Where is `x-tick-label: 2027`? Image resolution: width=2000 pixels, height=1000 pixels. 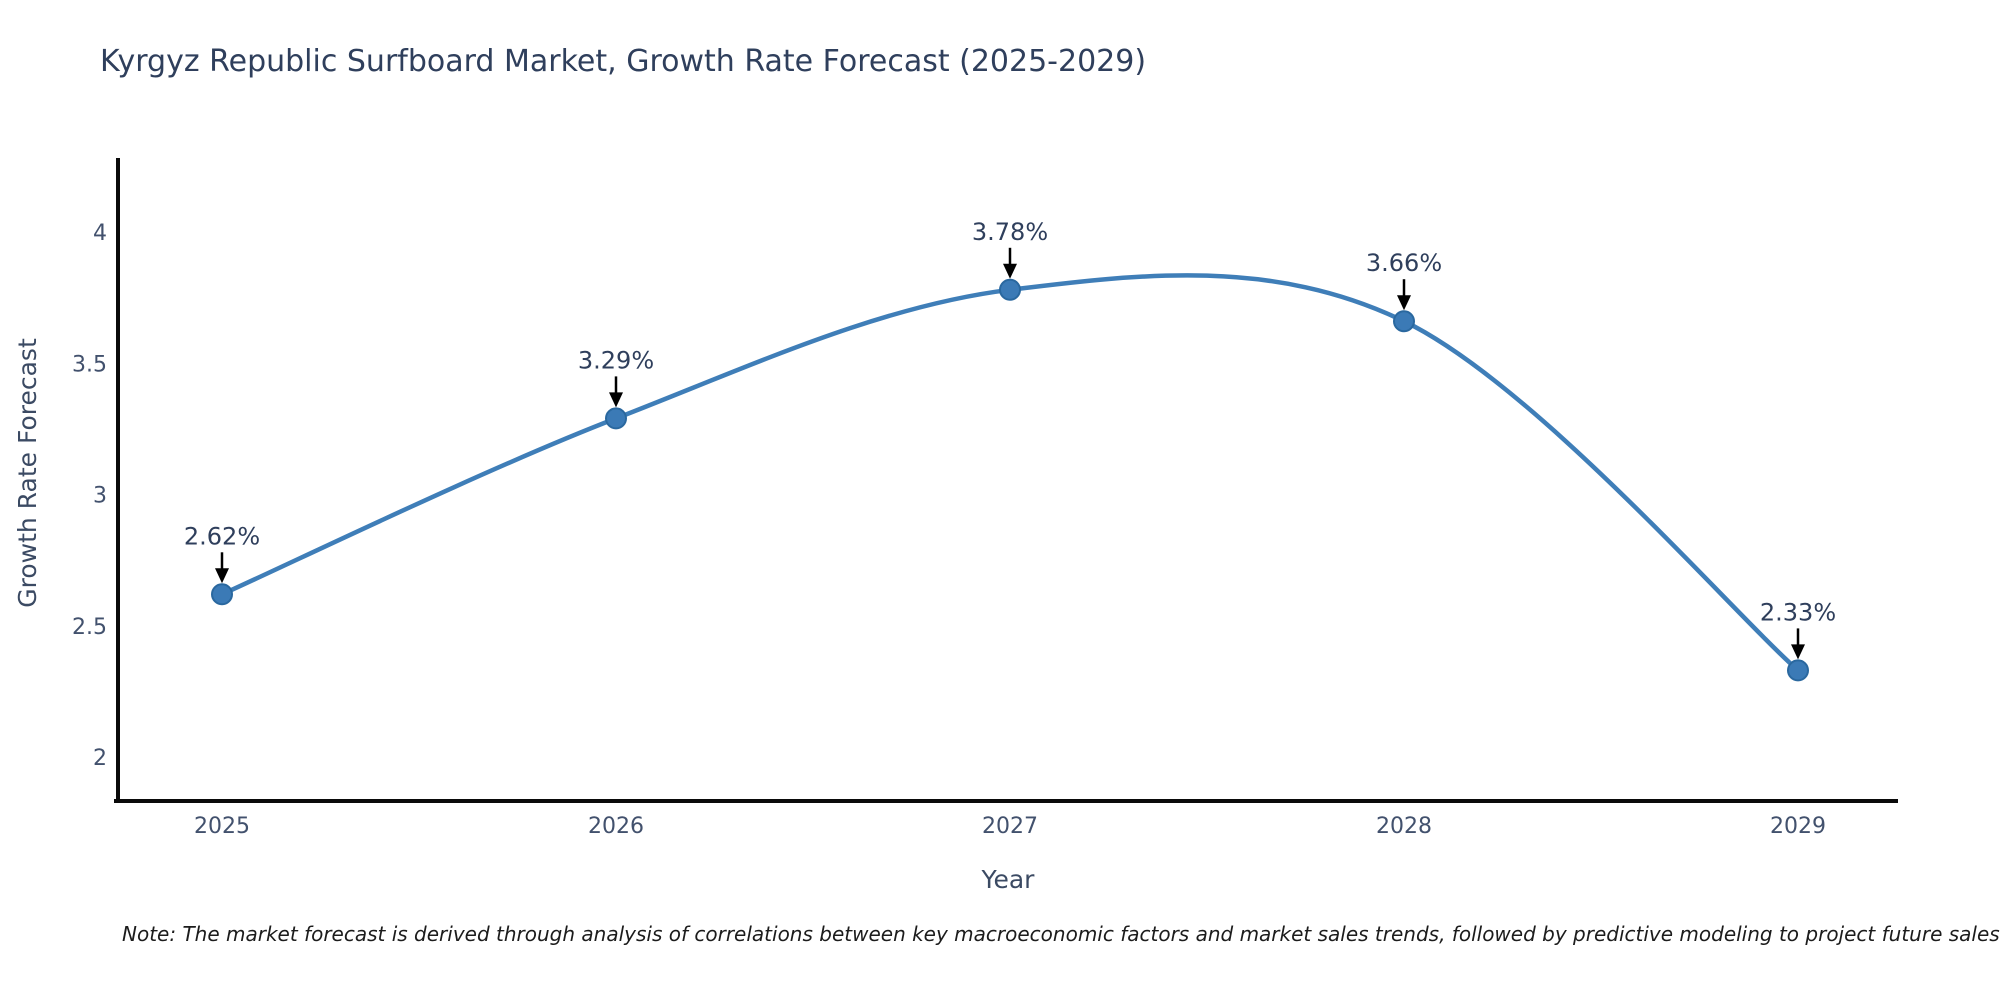
x-tick-label: 2027 is located at coordinates (1010, 826).